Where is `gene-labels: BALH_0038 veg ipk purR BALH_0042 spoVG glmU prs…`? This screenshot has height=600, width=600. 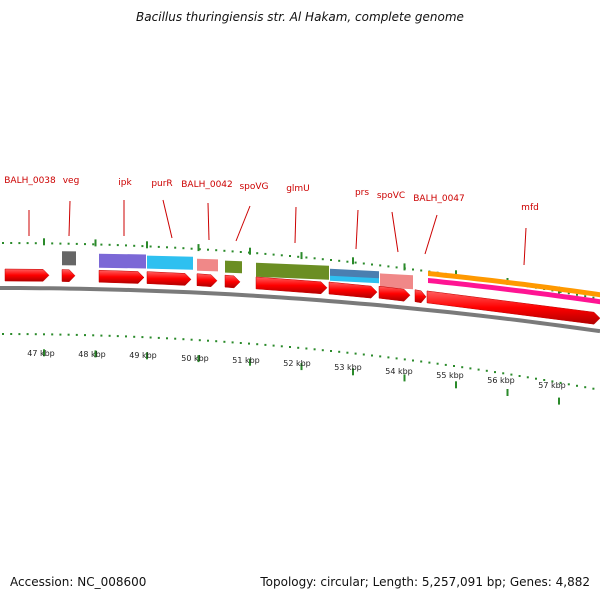
gene-labels: BALH_0038 veg ipk purR BALH_0042 spoVG glmU prs… is located at coordinates (271, 194).